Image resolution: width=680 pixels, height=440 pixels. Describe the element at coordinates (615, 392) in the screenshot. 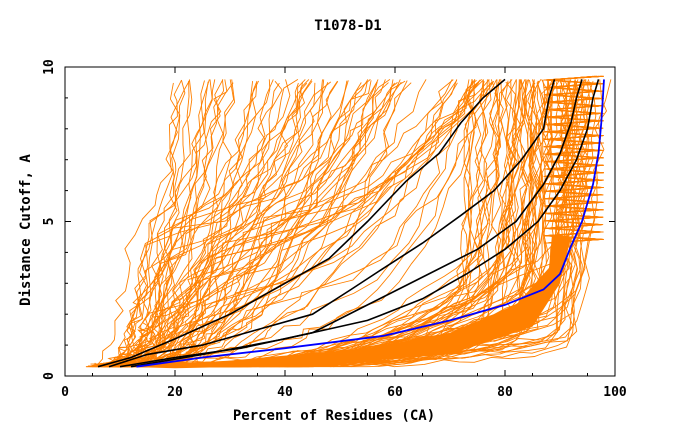

I see `x-tick-label: 100` at that location.